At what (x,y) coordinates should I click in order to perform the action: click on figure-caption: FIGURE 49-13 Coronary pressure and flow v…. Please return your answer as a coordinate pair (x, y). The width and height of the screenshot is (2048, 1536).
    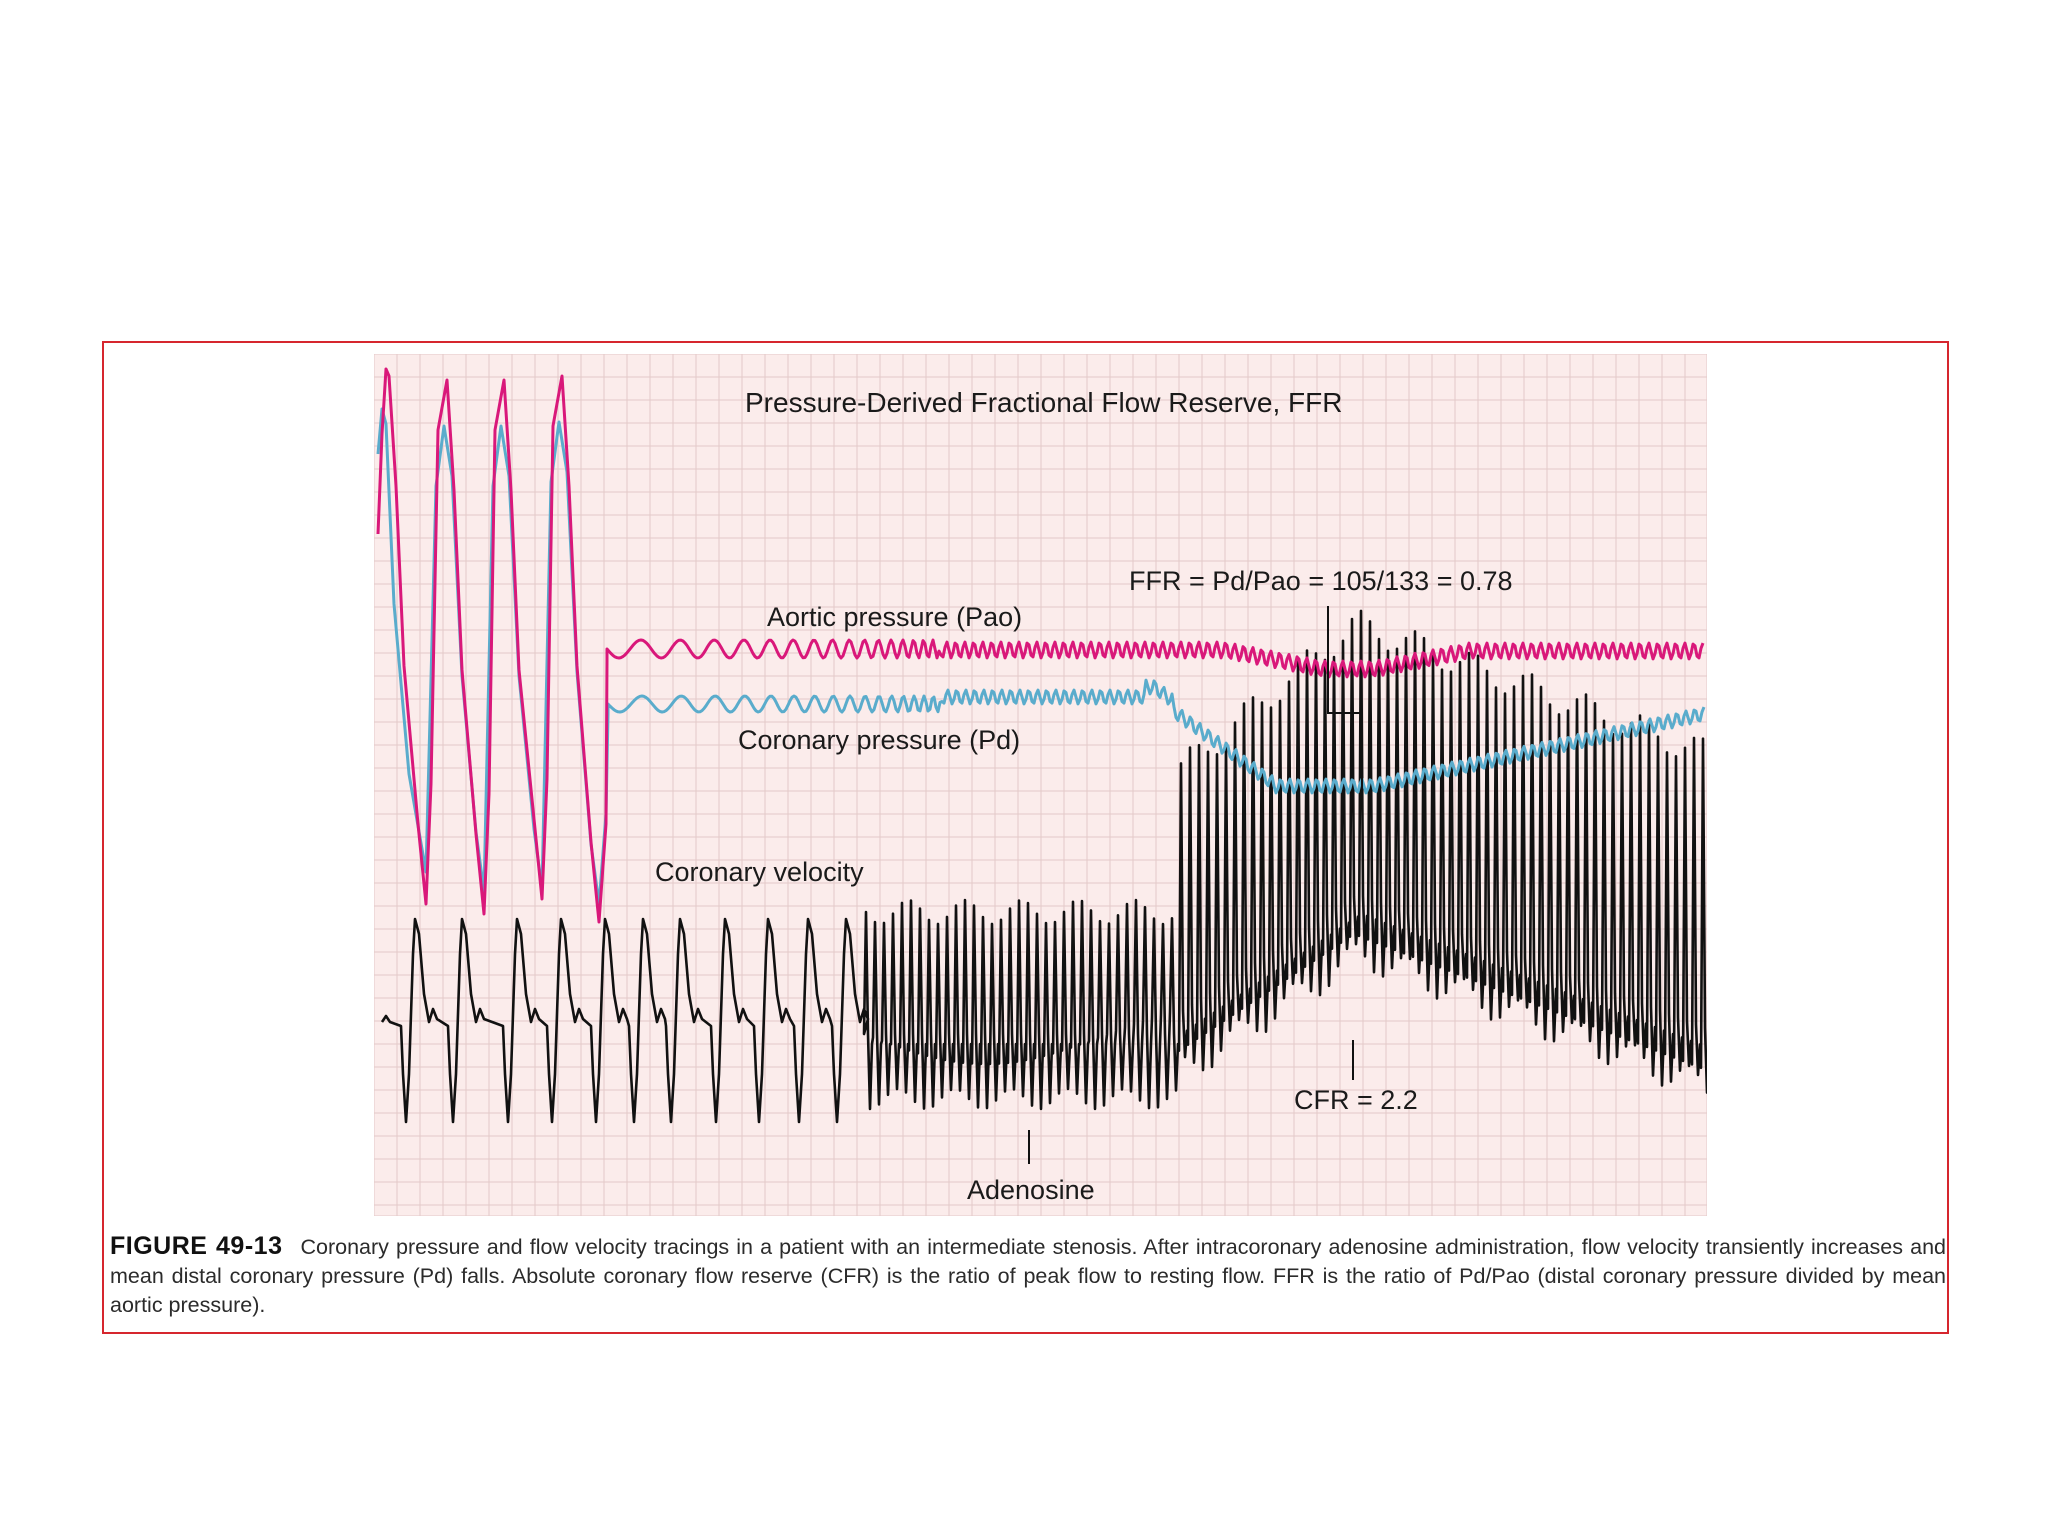
    Looking at the image, I should click on (1028, 1278).